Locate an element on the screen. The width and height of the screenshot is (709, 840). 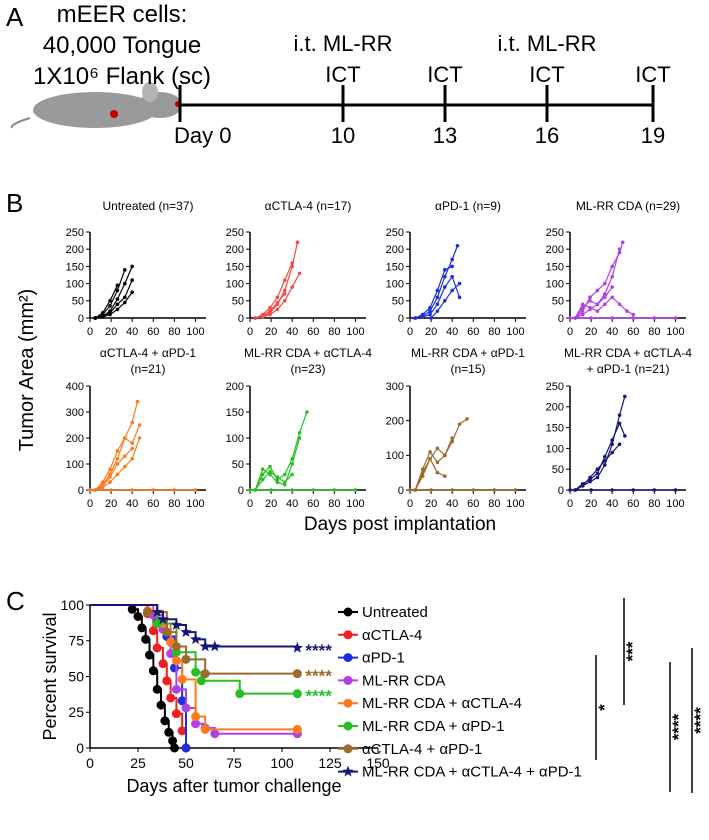
y-tick-label: 250 is located at coordinates (555, 387).